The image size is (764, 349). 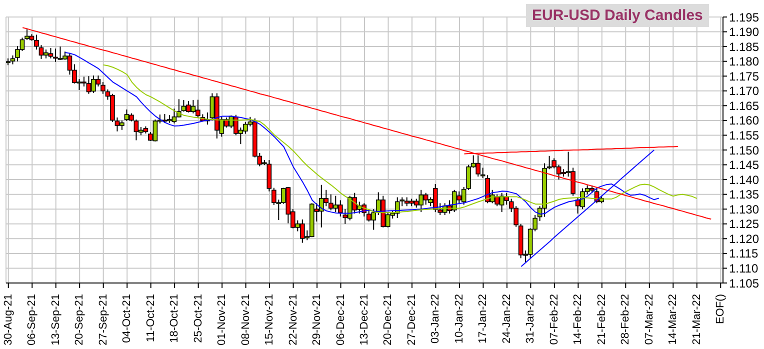 What do you see at coordinates (626, 319) in the screenshot?
I see `x-tick-label: 28-Feb-22` at bounding box center [626, 319].